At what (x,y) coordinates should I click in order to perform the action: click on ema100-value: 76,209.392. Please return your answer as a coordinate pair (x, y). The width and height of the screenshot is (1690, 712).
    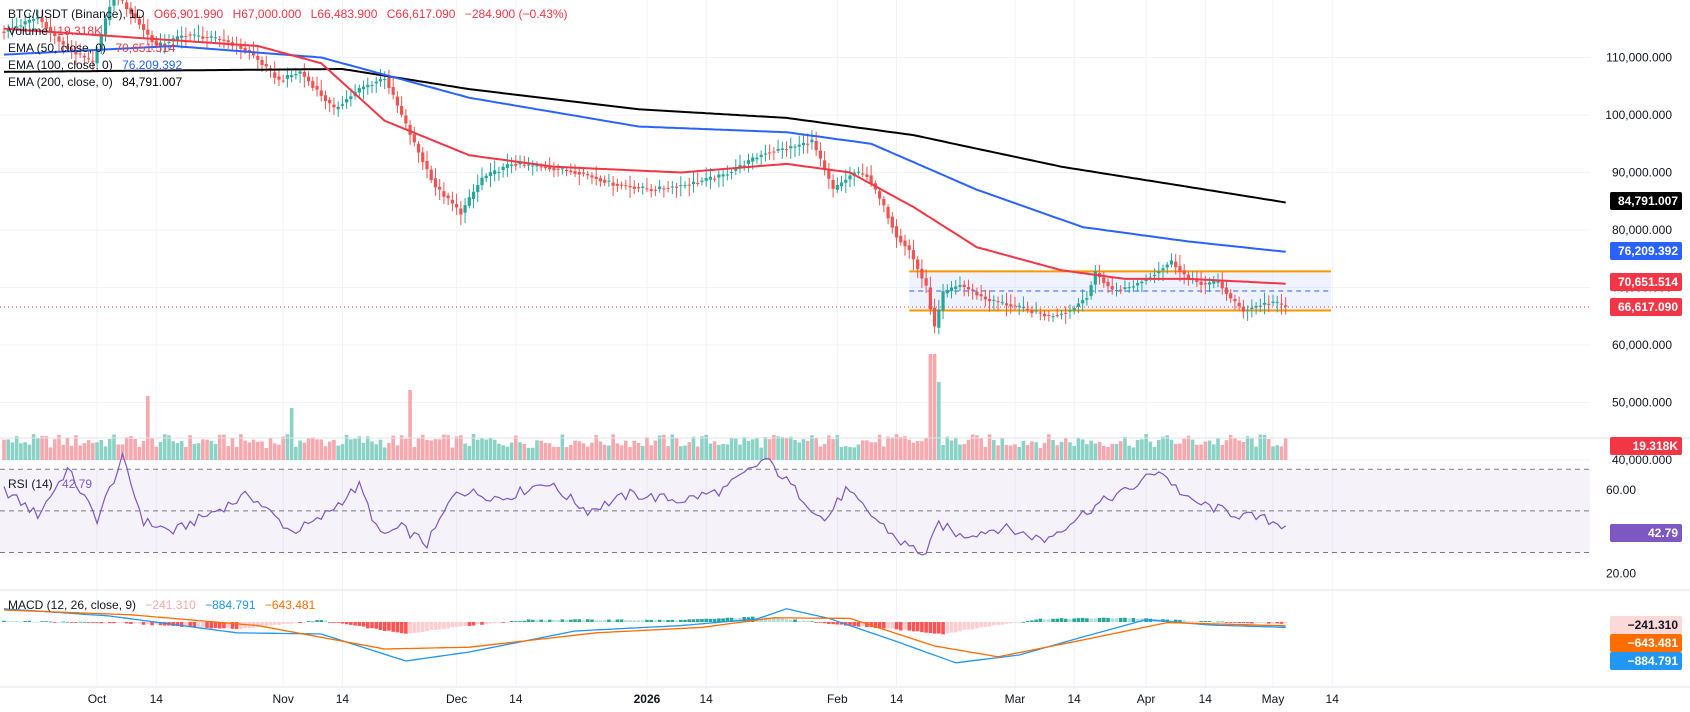
    Looking at the image, I should click on (152, 65).